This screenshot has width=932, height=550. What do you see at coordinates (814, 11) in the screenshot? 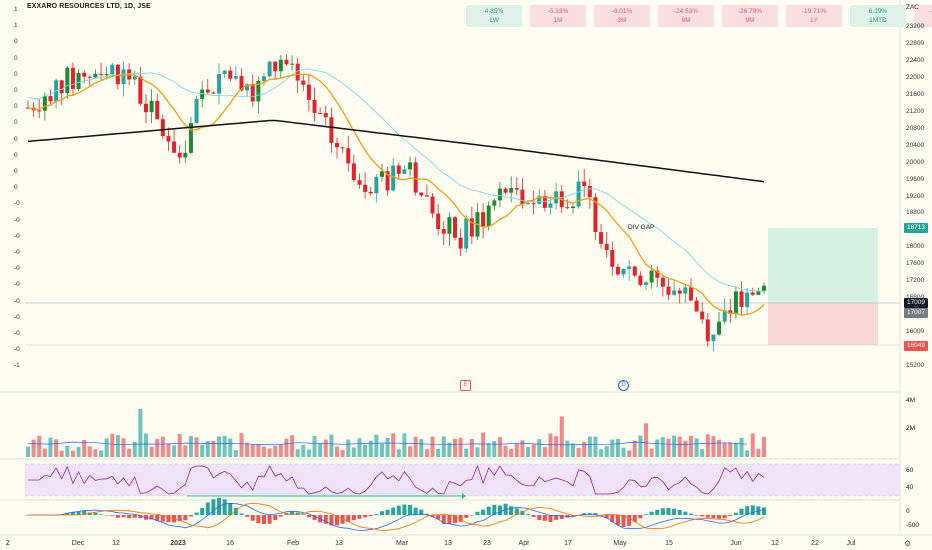
I see `perf-value: -19.71%` at bounding box center [814, 11].